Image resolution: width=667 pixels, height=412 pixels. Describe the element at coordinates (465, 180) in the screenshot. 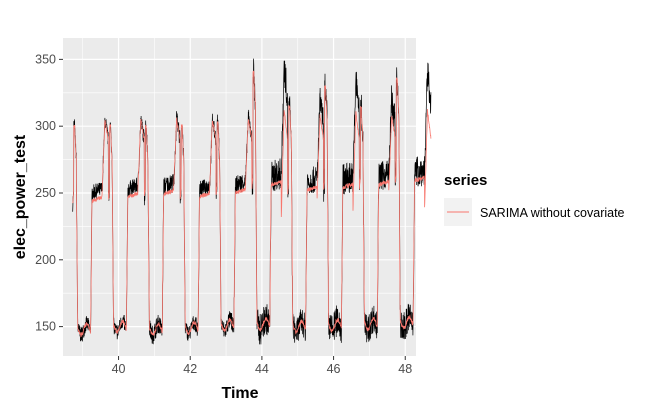

I see `legend-title: series` at that location.